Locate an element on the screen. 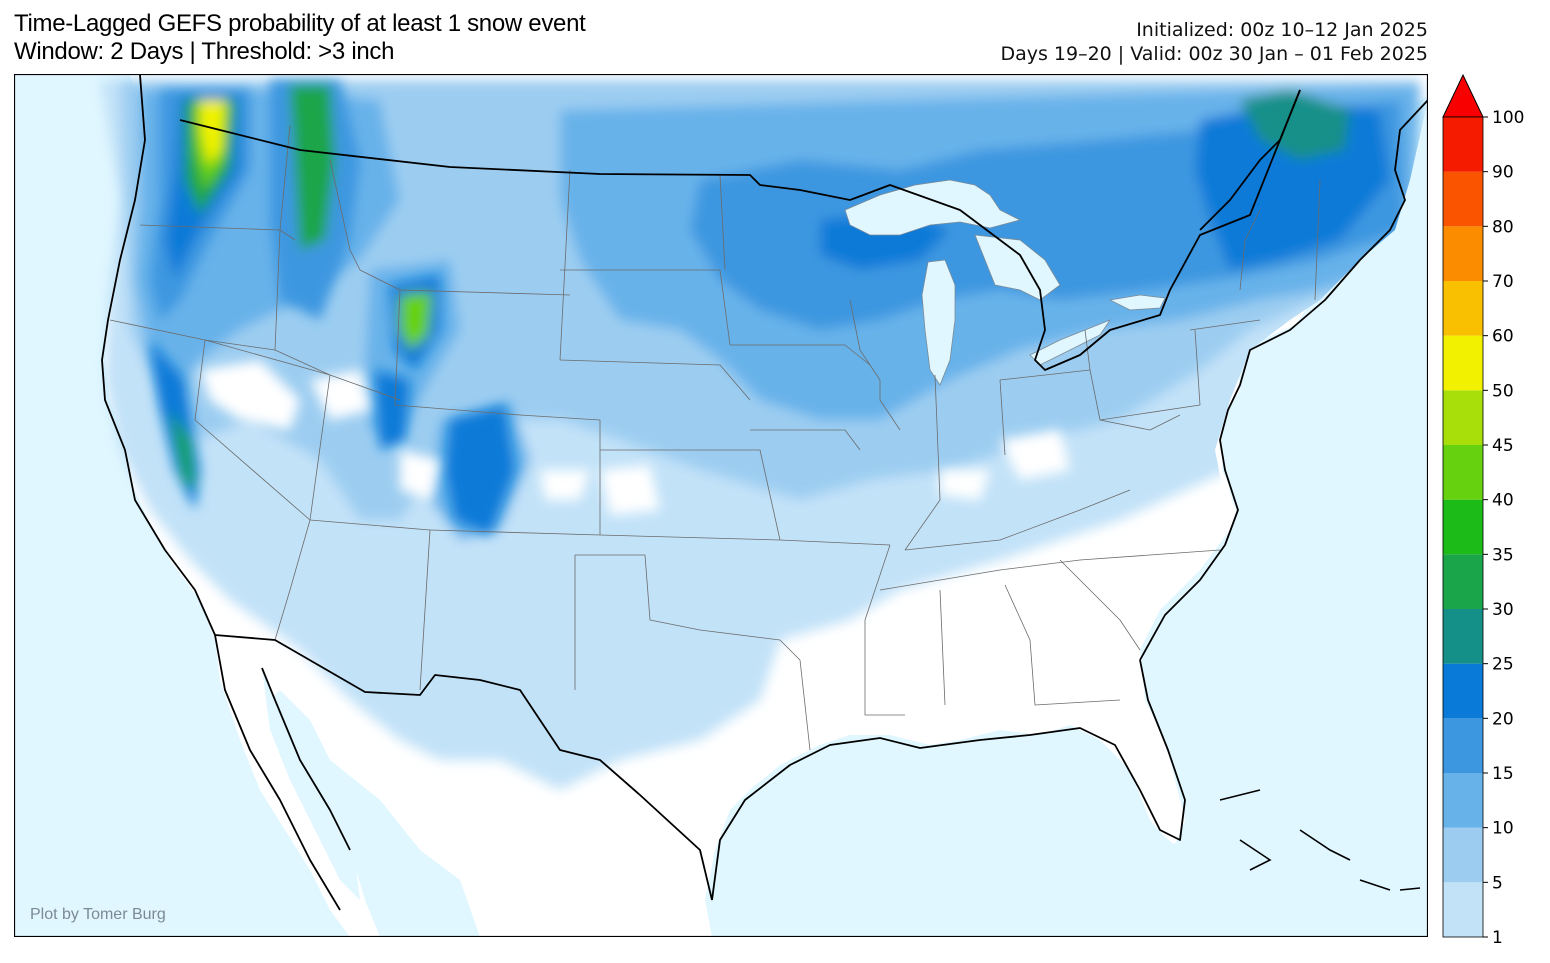 This screenshot has height=963, width=1550. colorbar-tick-label: 70 is located at coordinates (1503, 282).